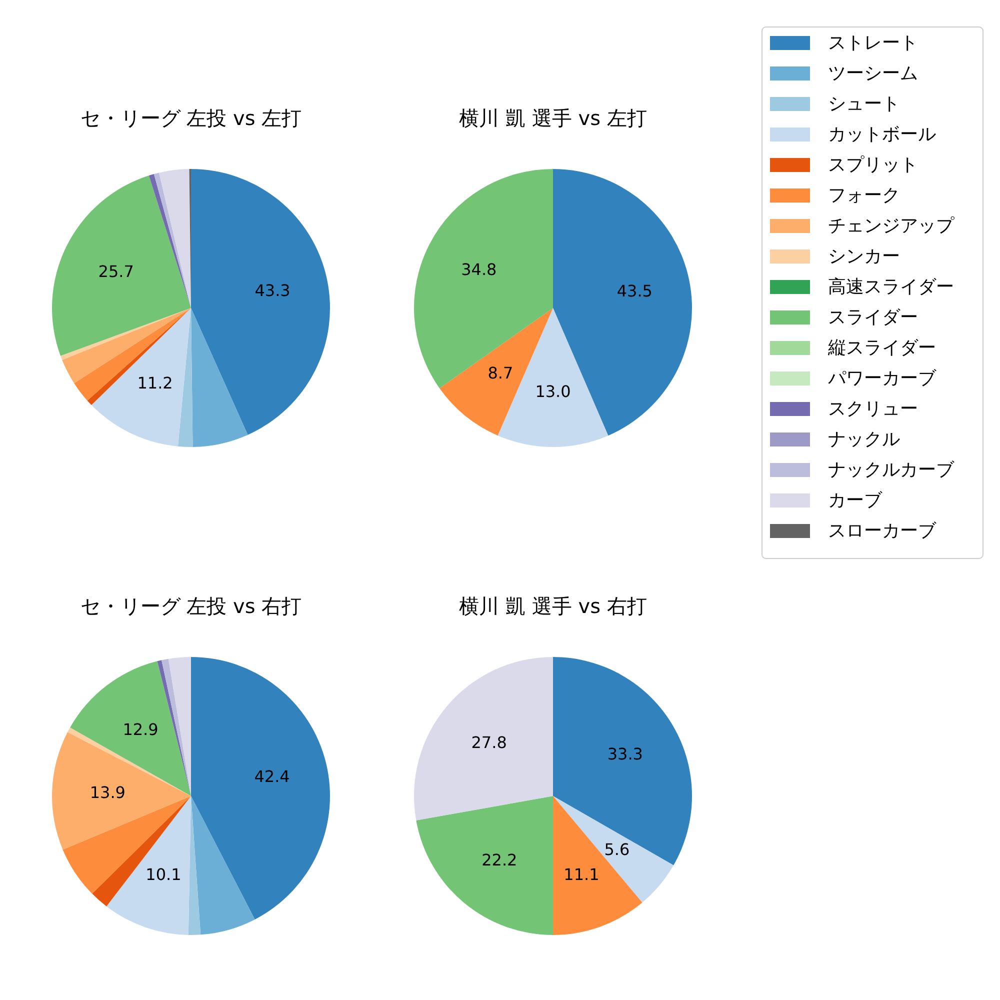 Image resolution: width=1000 pixels, height=1000 pixels. Describe the element at coordinates (553, 606) in the screenshot. I see `chart-title: 横川 凱 選手 vs 右打` at that location.